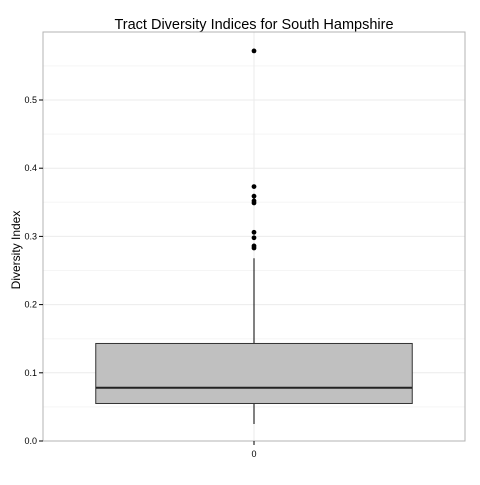  I want to click on x-tick-label: 0, so click(253, 454).